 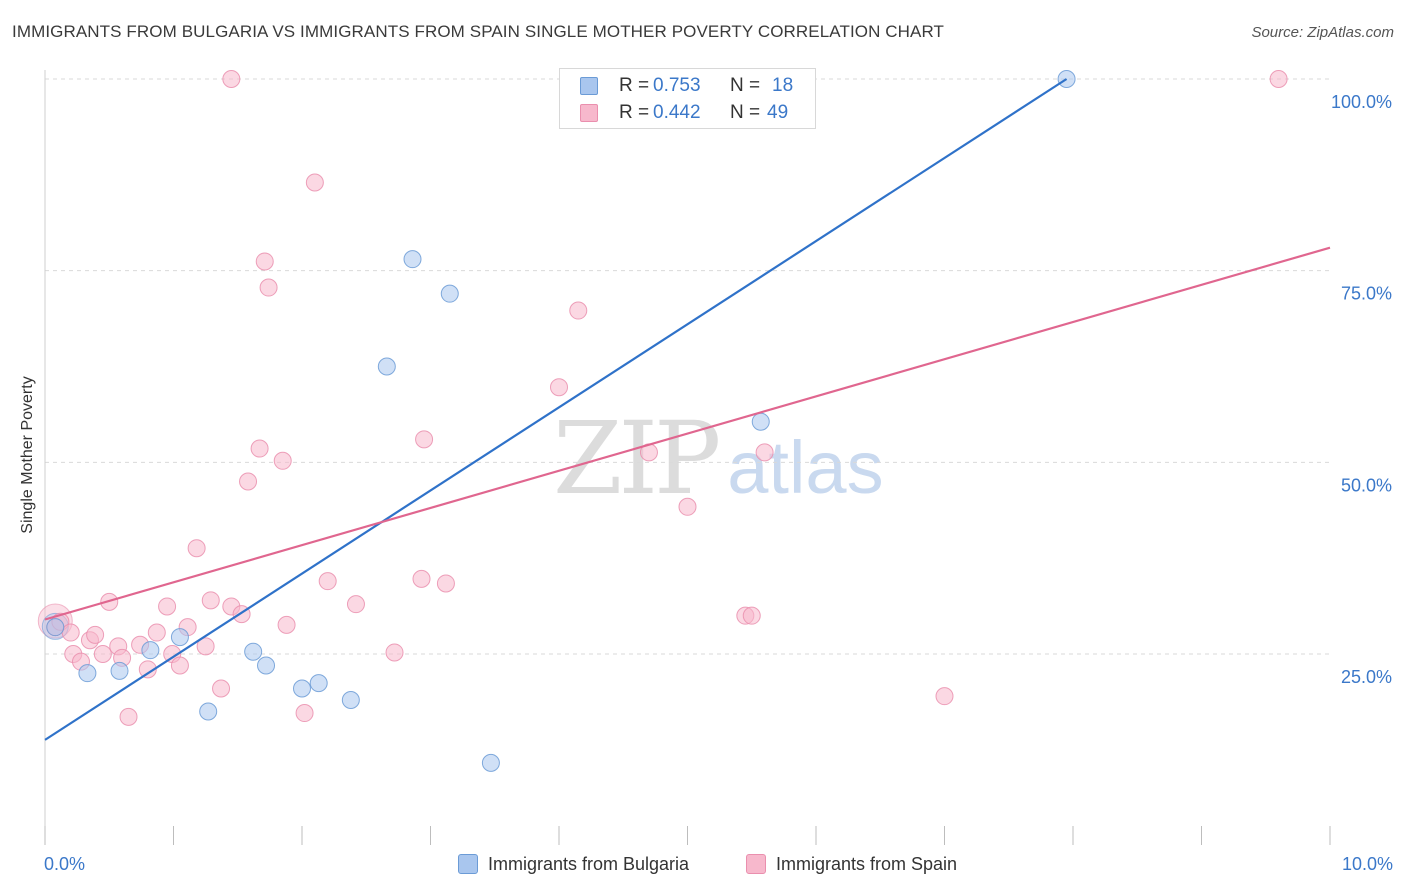 What do you see at coordinates (677, 112) in the screenshot?
I see `legend-r-value-spain: 0.442` at bounding box center [677, 112].